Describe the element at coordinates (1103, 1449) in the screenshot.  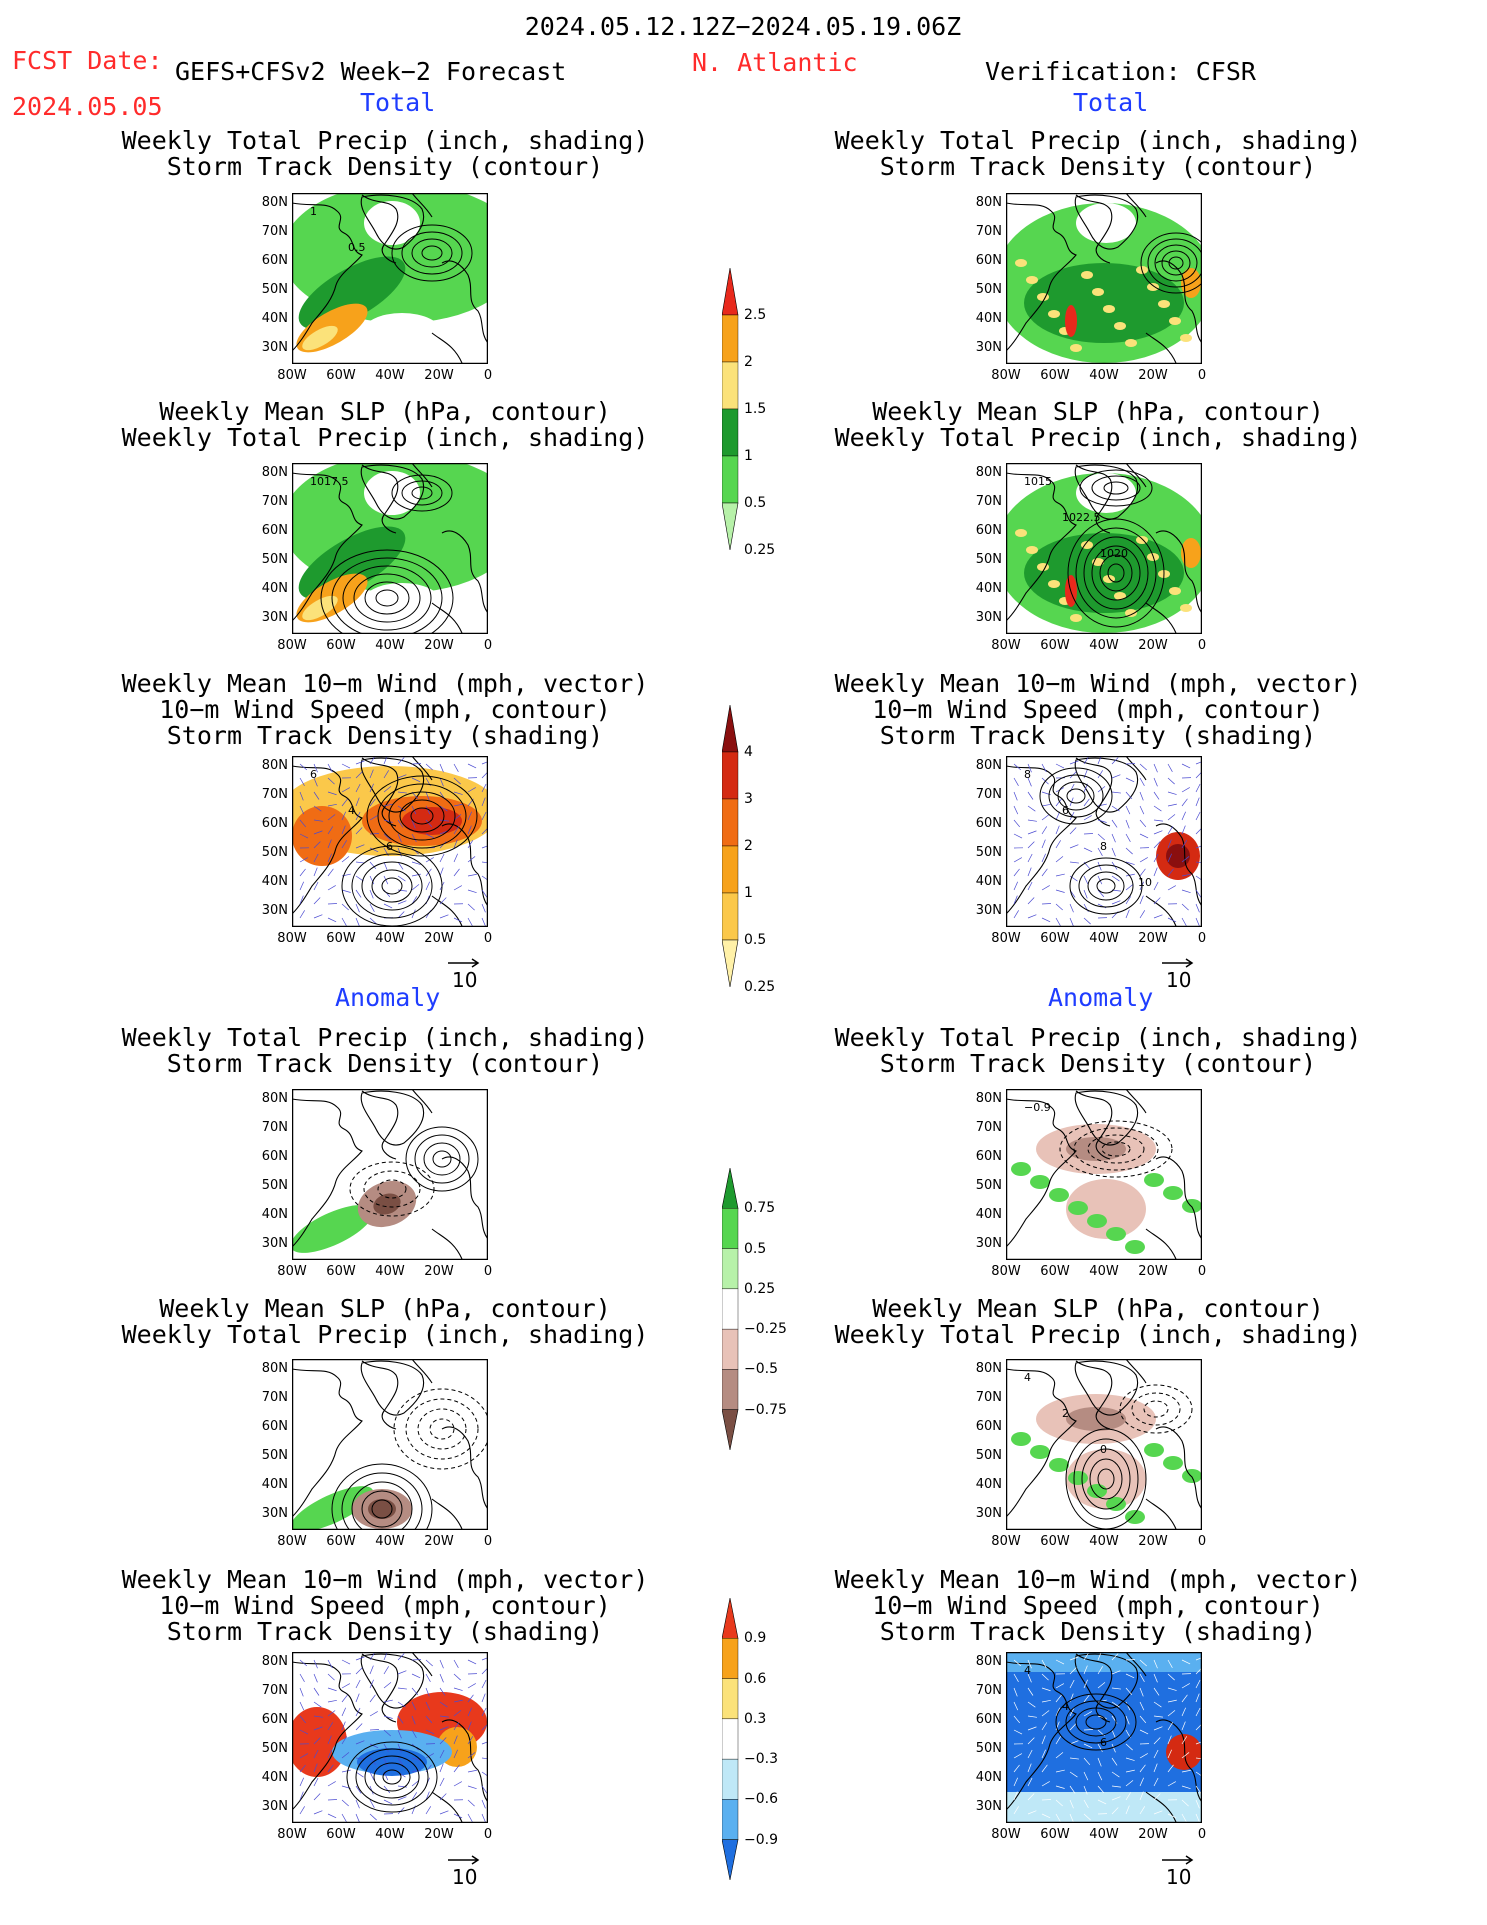
I see `contour-label: 0` at that location.